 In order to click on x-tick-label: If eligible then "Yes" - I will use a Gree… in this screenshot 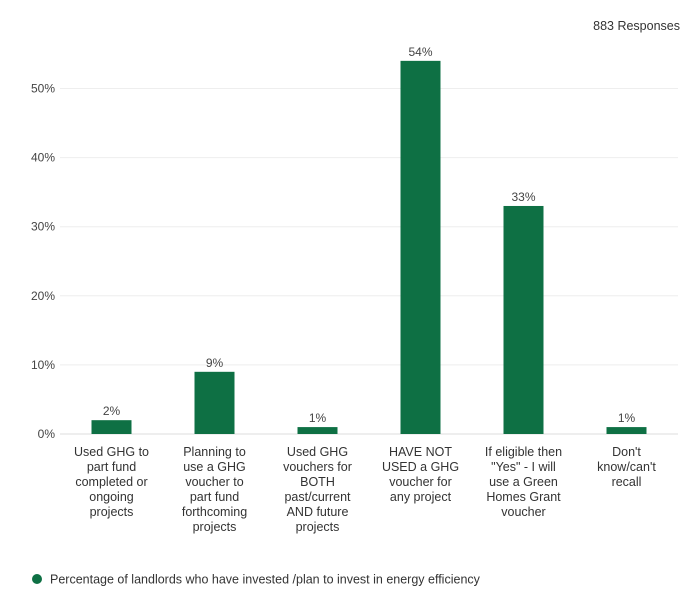, I will do `click(523, 482)`.